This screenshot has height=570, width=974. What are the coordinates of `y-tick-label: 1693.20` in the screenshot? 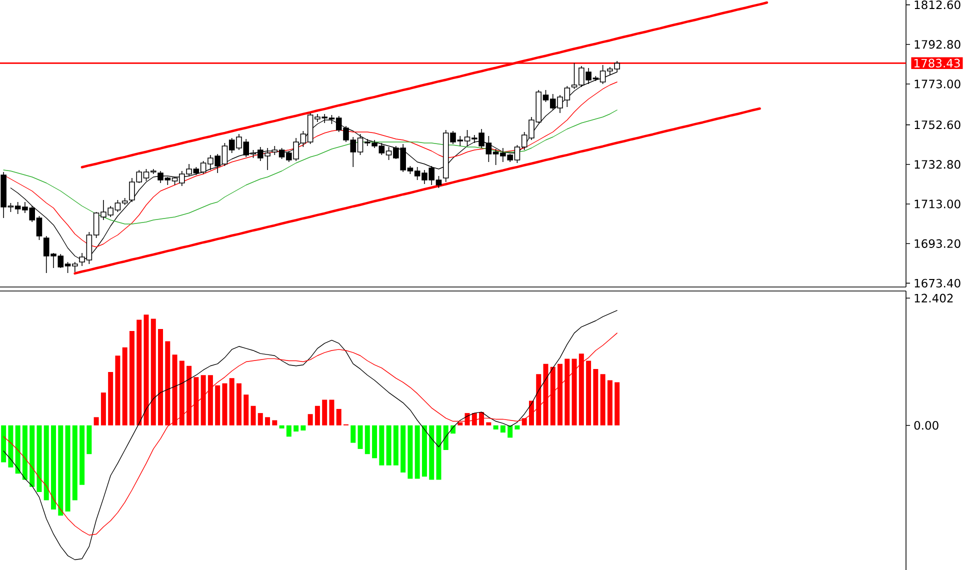 It's located at (937, 243).